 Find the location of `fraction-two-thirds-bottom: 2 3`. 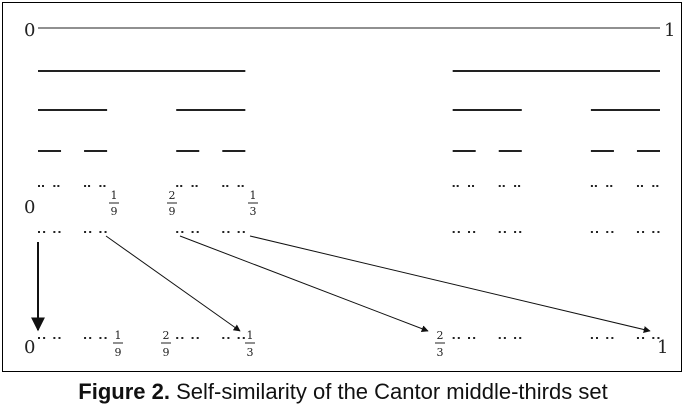

fraction-two-thirds-bottom: 2 3 is located at coordinates (440, 344).